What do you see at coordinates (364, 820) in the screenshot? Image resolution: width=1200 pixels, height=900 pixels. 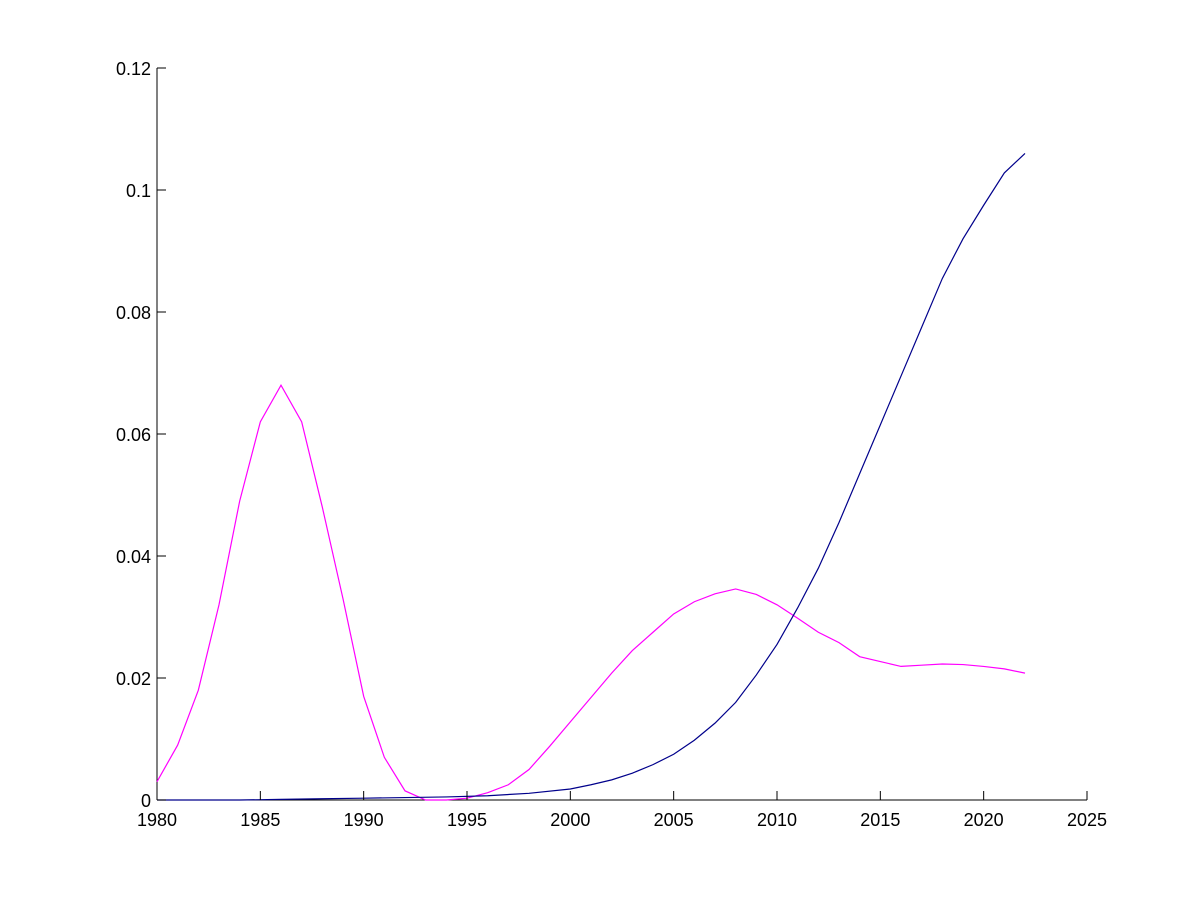 I see `x-tick-label: 1990` at bounding box center [364, 820].